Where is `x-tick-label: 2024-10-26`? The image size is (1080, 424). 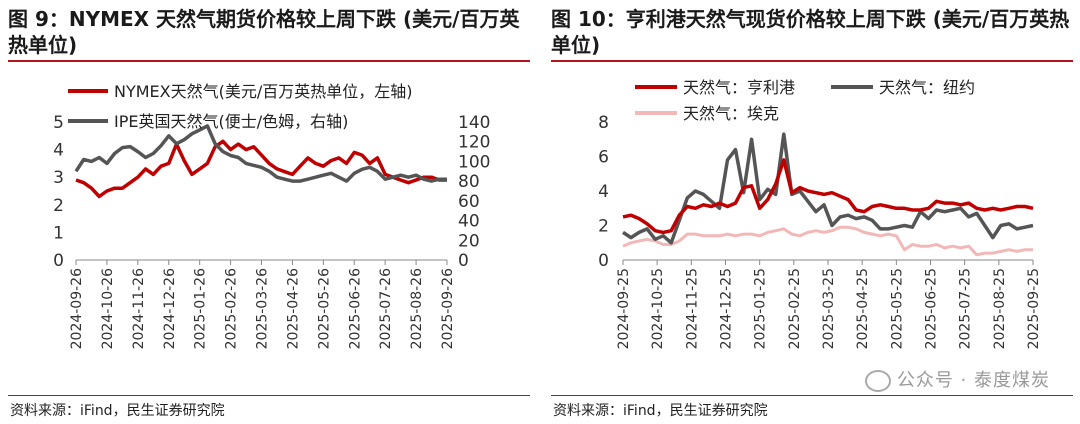 x-tick-label: 2024-10-26 is located at coordinates (108, 308).